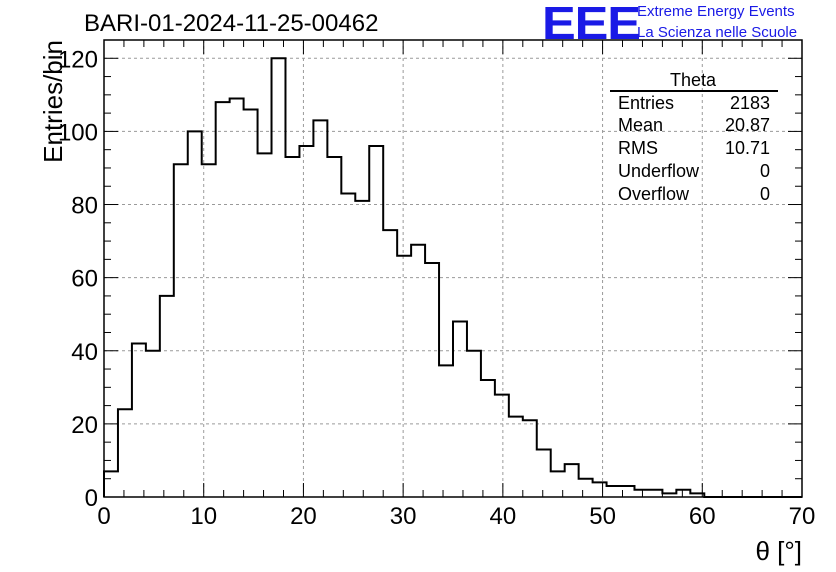 The width and height of the screenshot is (836, 572). Describe the element at coordinates (694, 195) in the screenshot. I see `stat-row-overflow: Overflow 0` at that location.